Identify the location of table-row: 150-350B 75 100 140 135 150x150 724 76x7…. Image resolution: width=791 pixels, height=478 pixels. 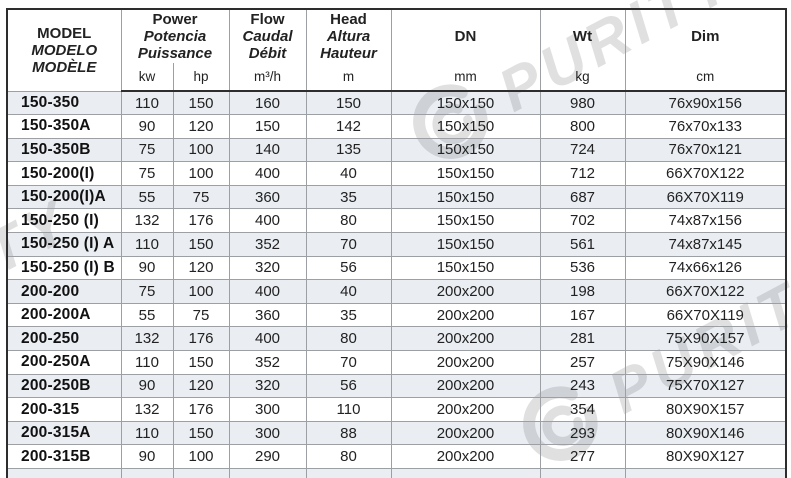
(396, 150).